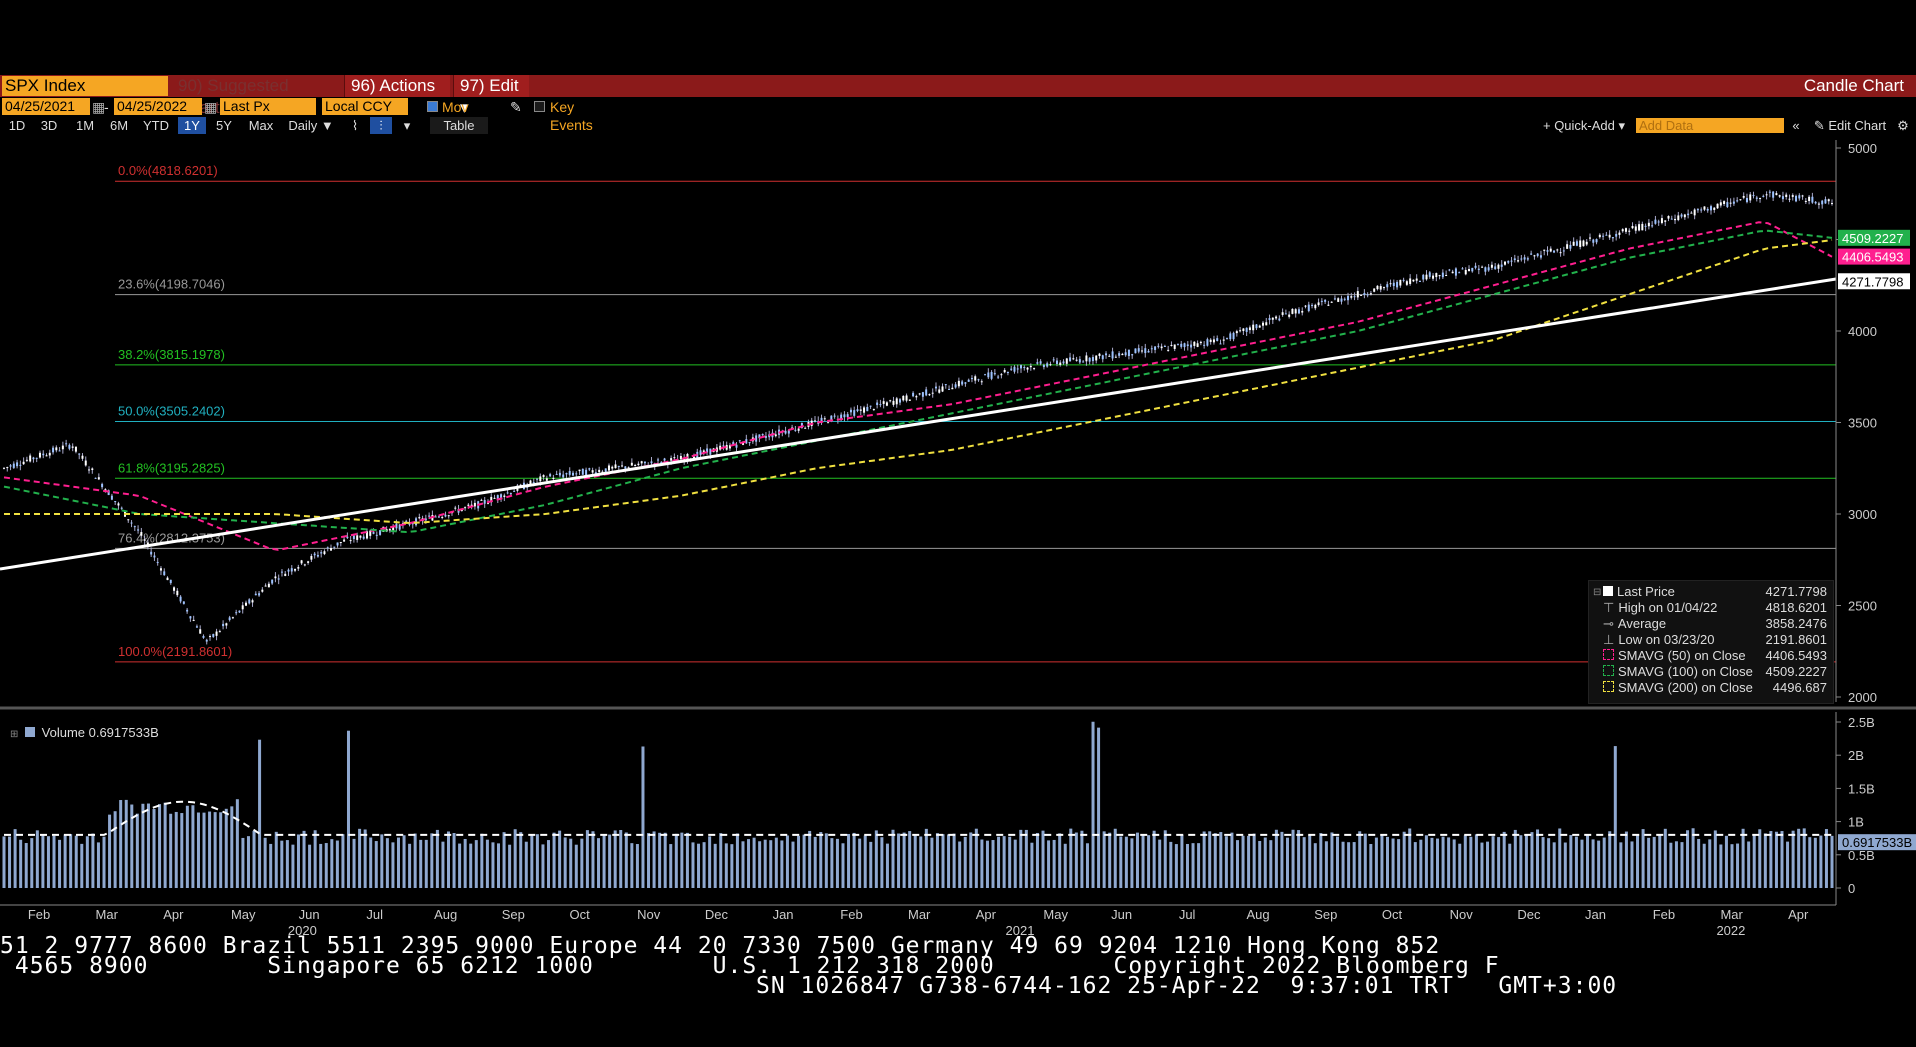  Describe the element at coordinates (119, 125) in the screenshot. I see `range-6m-button: 6M` at that location.